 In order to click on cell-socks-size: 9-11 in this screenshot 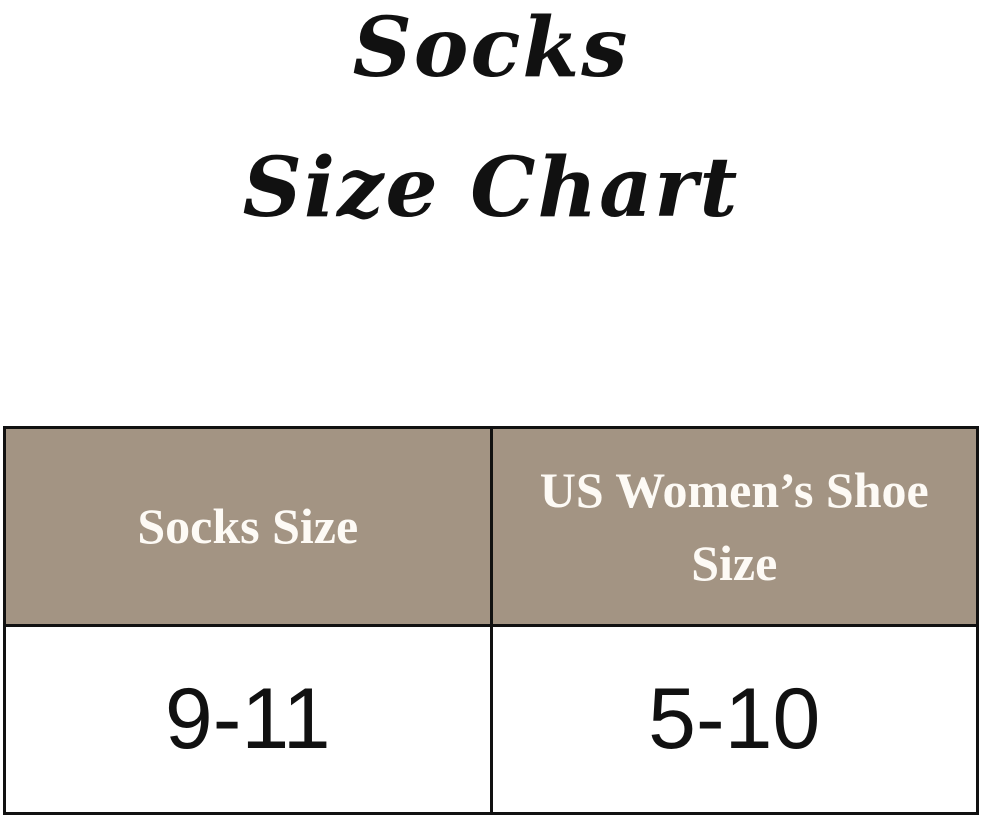, I will do `click(248, 719)`.